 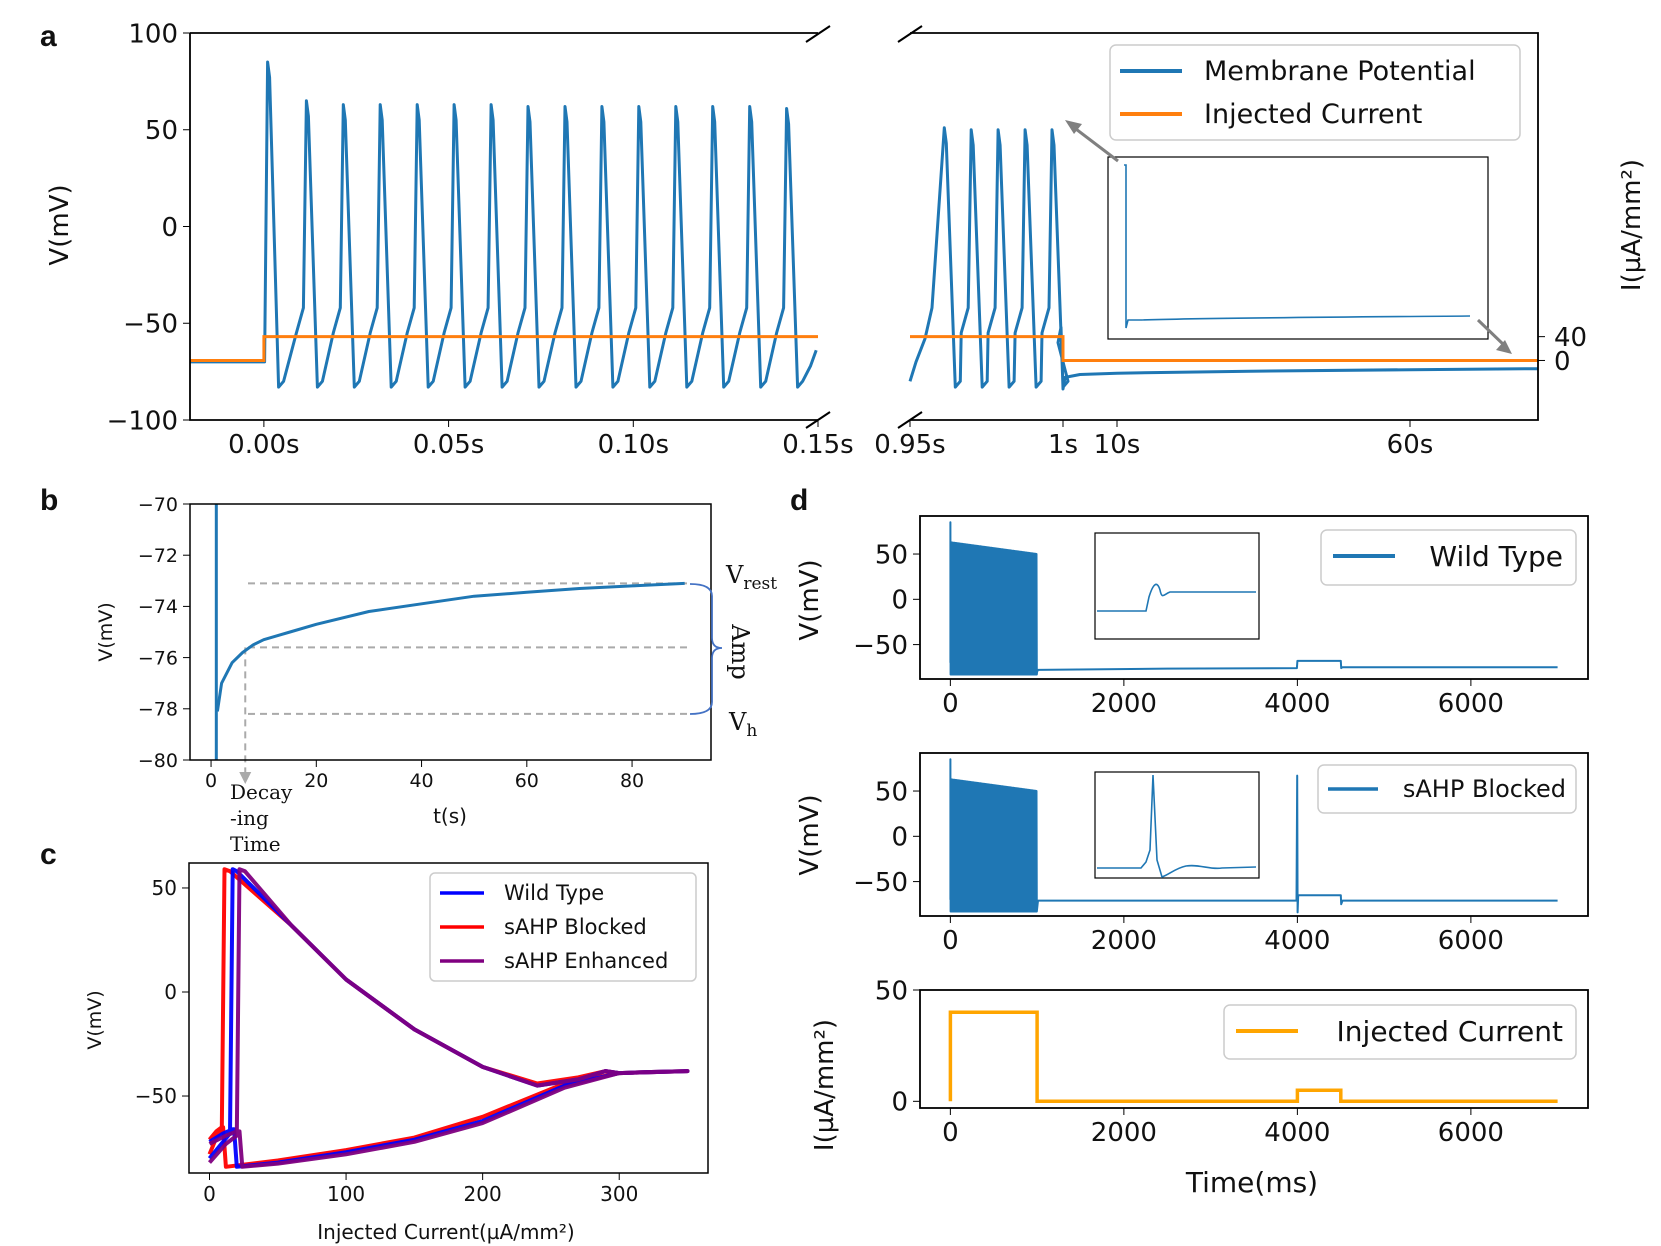 I want to click on panel-d-top-ytick-label: 0, so click(x=899, y=601).